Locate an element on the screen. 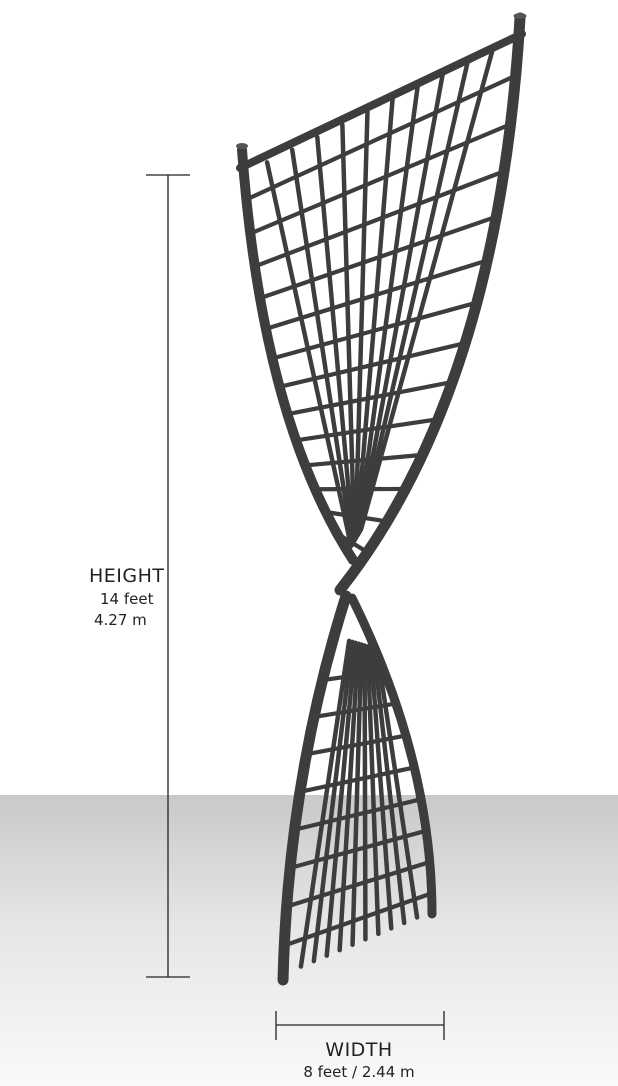 Image resolution: width=618 pixels, height=1086 pixels. top-rail is located at coordinates (381, 101).